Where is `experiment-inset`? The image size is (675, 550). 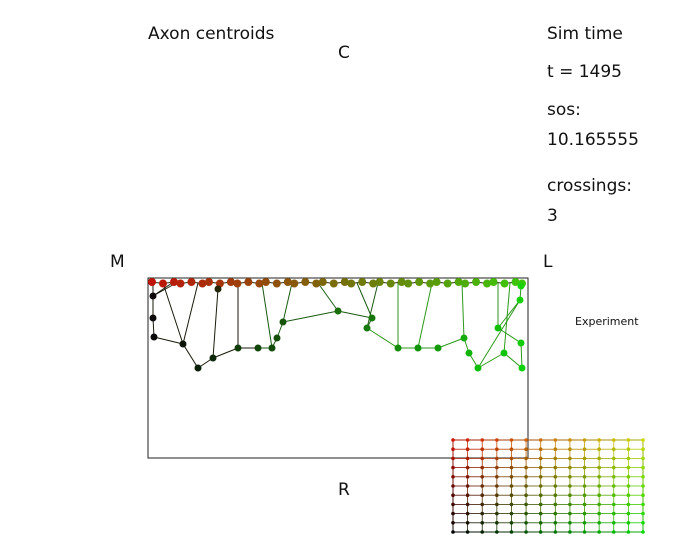 experiment-inset is located at coordinates (548, 486).